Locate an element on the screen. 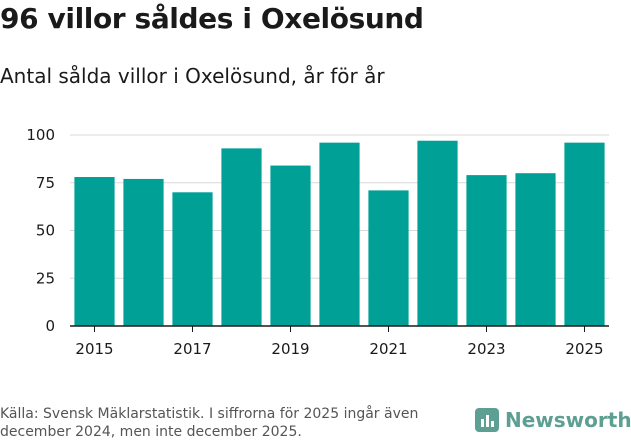 Image resolution: width=631 pixels, height=441 pixels. newsworthy-logo-icon is located at coordinates (487, 420).